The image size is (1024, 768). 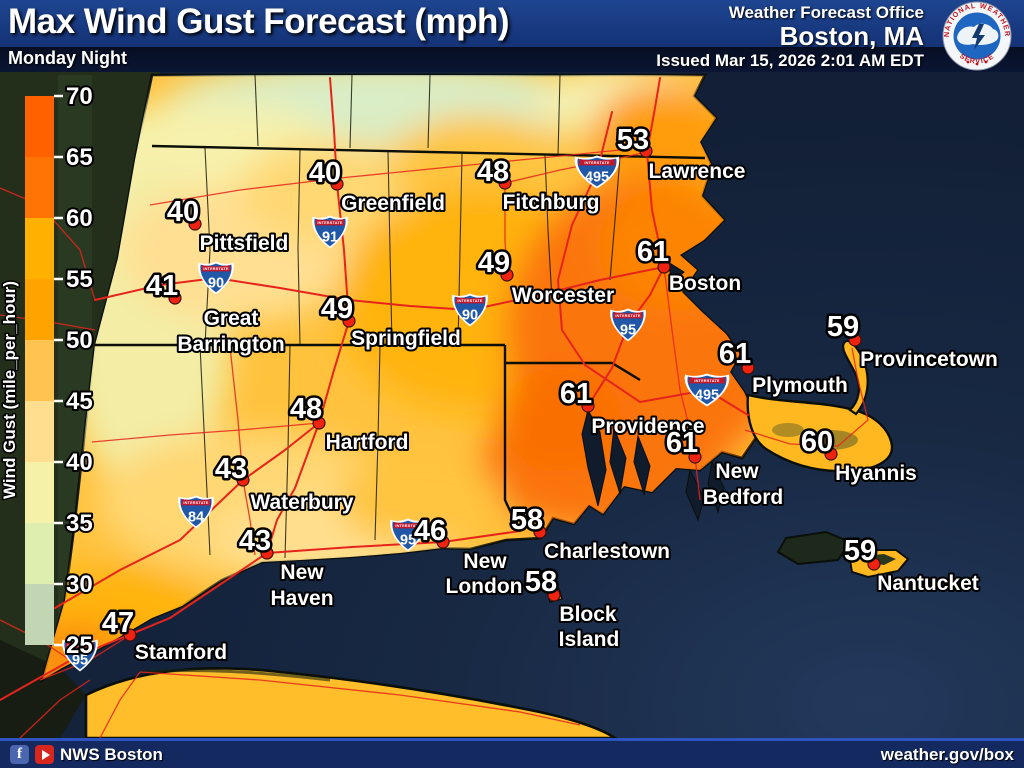 What do you see at coordinates (67, 58) in the screenshot?
I see `valid-period-label: Monday Night` at bounding box center [67, 58].